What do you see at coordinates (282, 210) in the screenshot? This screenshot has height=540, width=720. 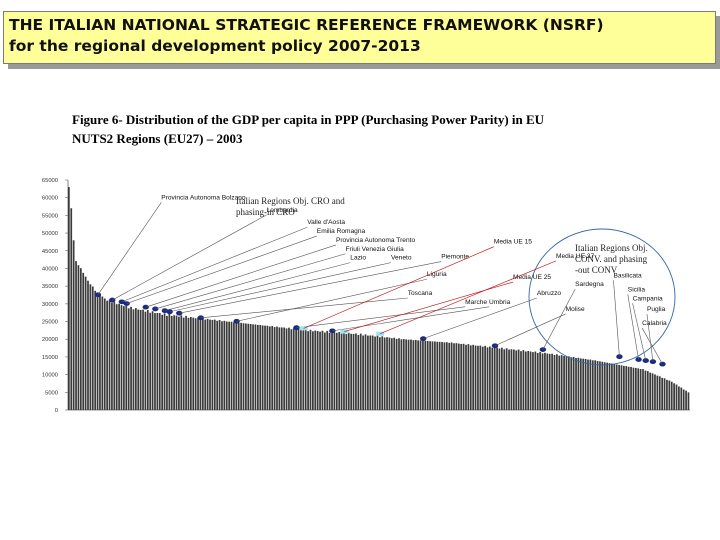 I see `region-label: Lombardia` at bounding box center [282, 210].